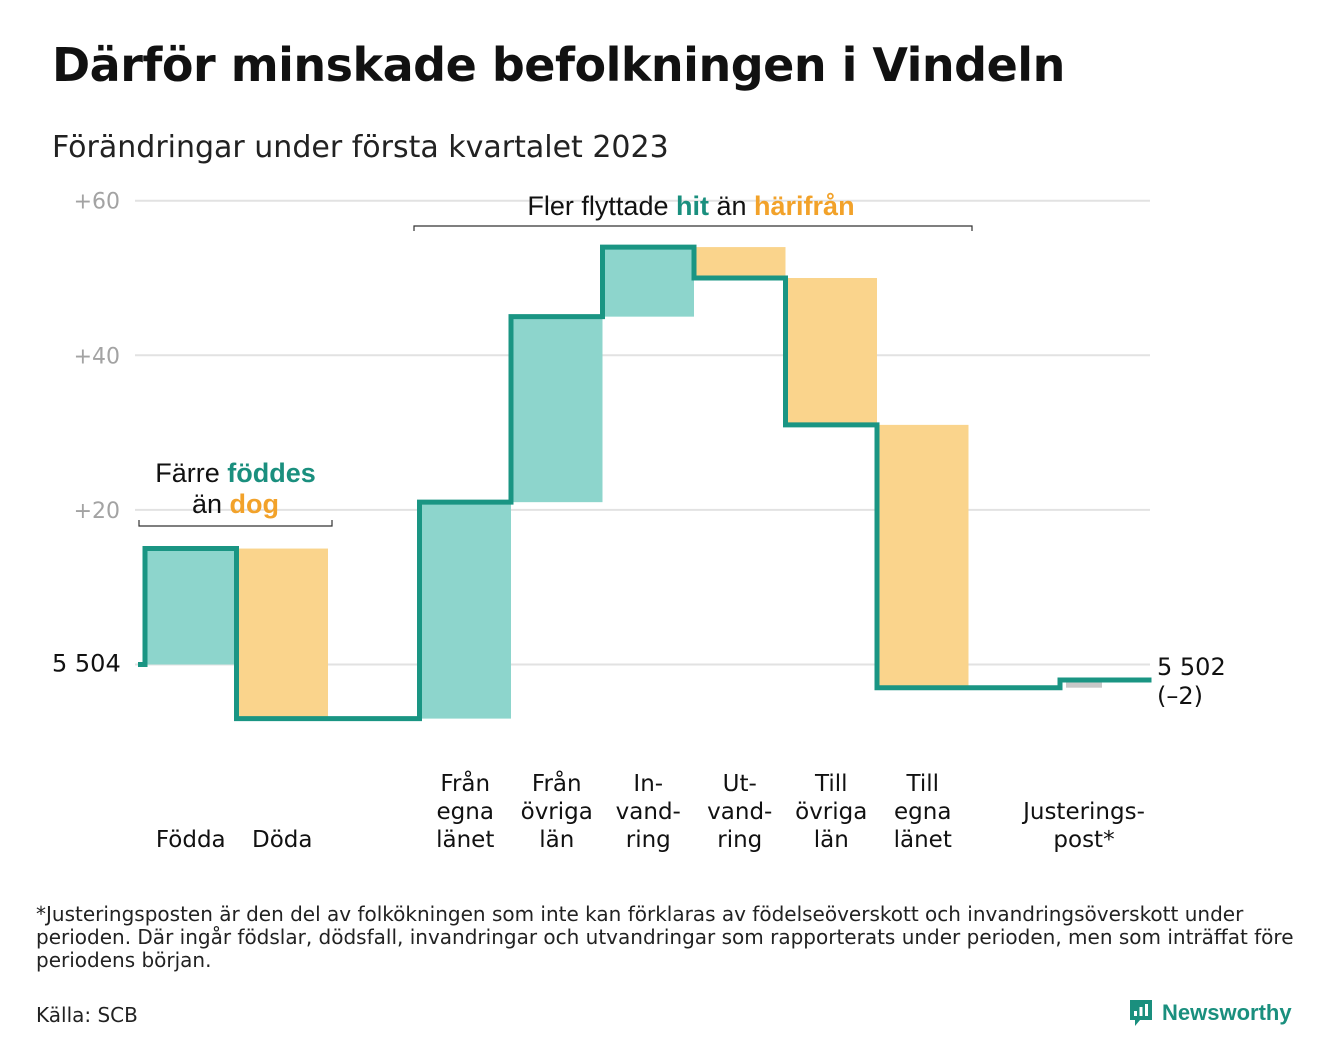 This screenshot has height=1060, width=1340. What do you see at coordinates (1191, 667) in the screenshot?
I see `end-value-label: 5 502` at bounding box center [1191, 667].